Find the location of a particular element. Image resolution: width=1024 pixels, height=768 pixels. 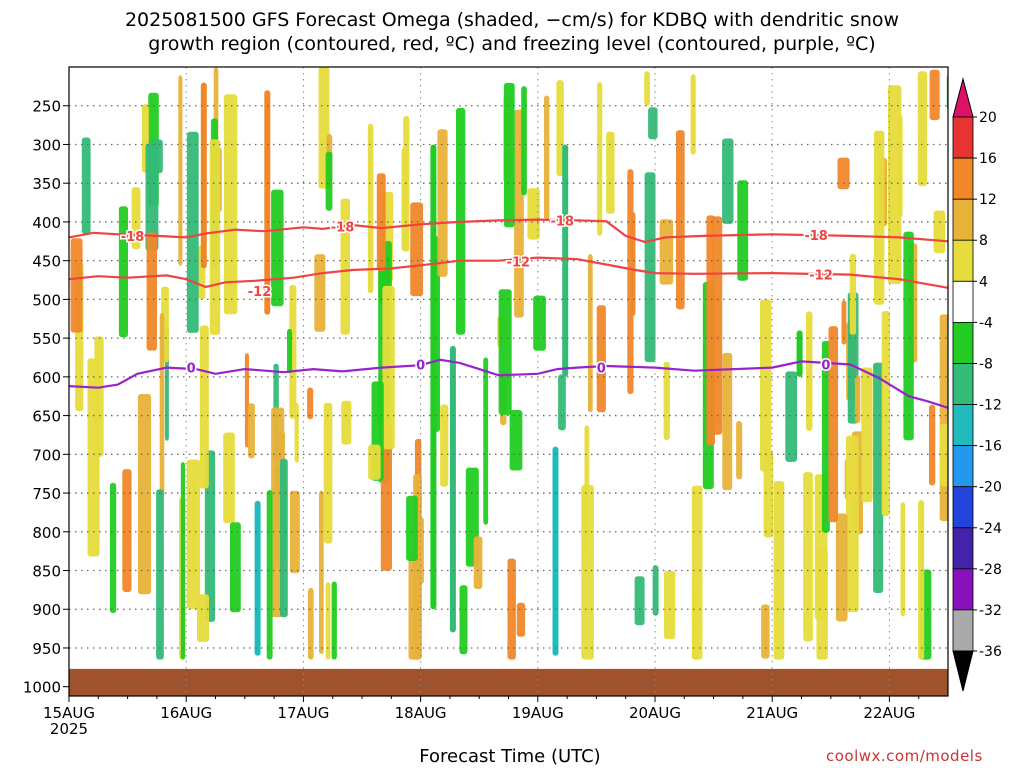

contour-label: -12 is located at coordinates (260, 292).